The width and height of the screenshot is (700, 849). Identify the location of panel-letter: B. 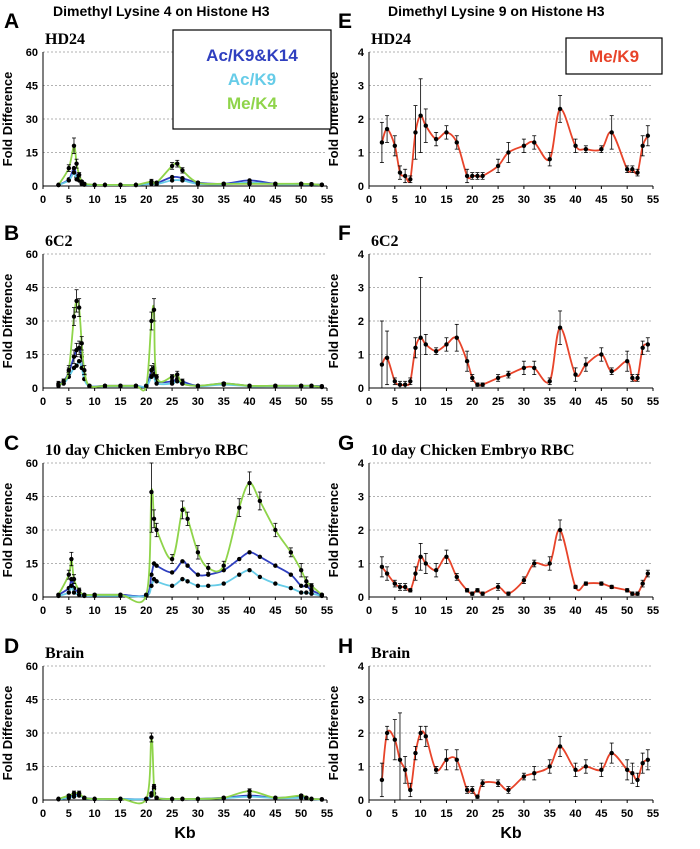
(11, 233).